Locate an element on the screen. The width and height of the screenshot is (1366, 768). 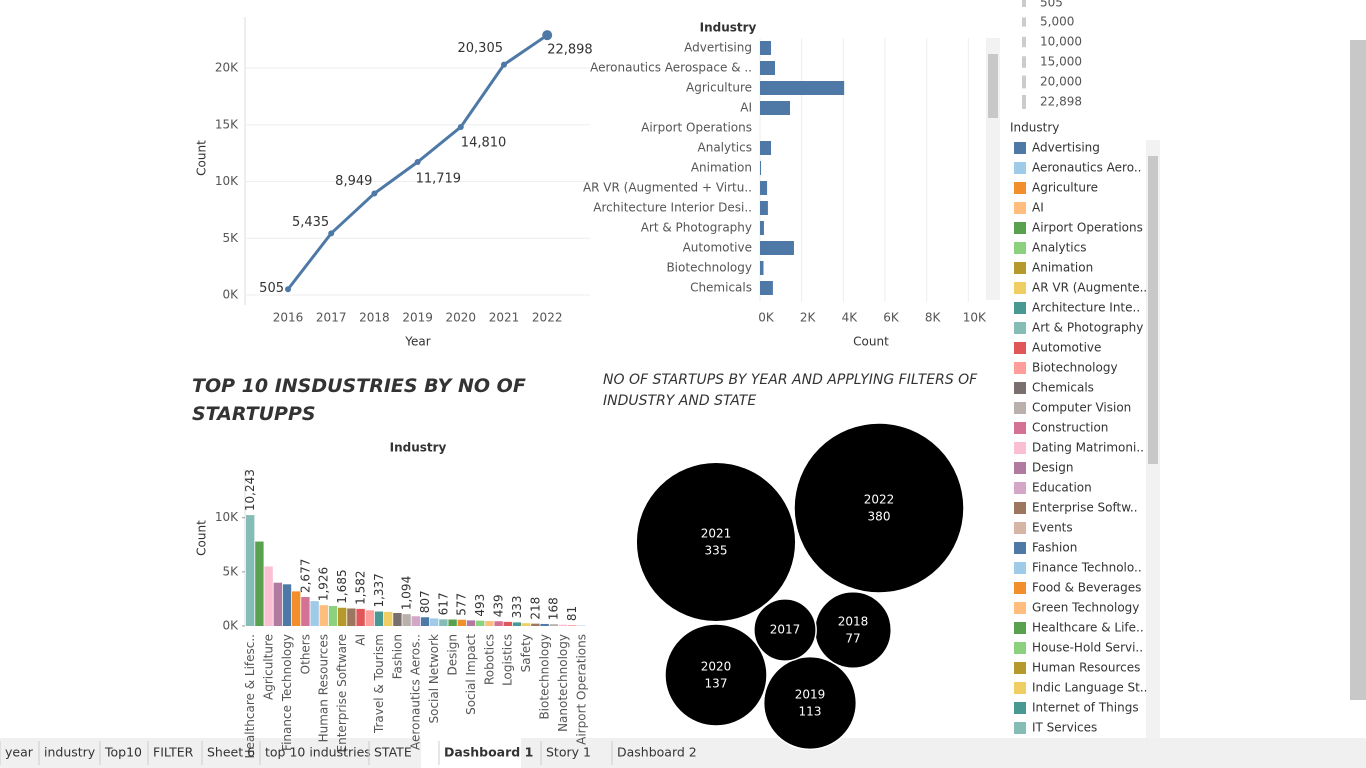
legend-label: Food & Beverages is located at coordinates (1086, 588).